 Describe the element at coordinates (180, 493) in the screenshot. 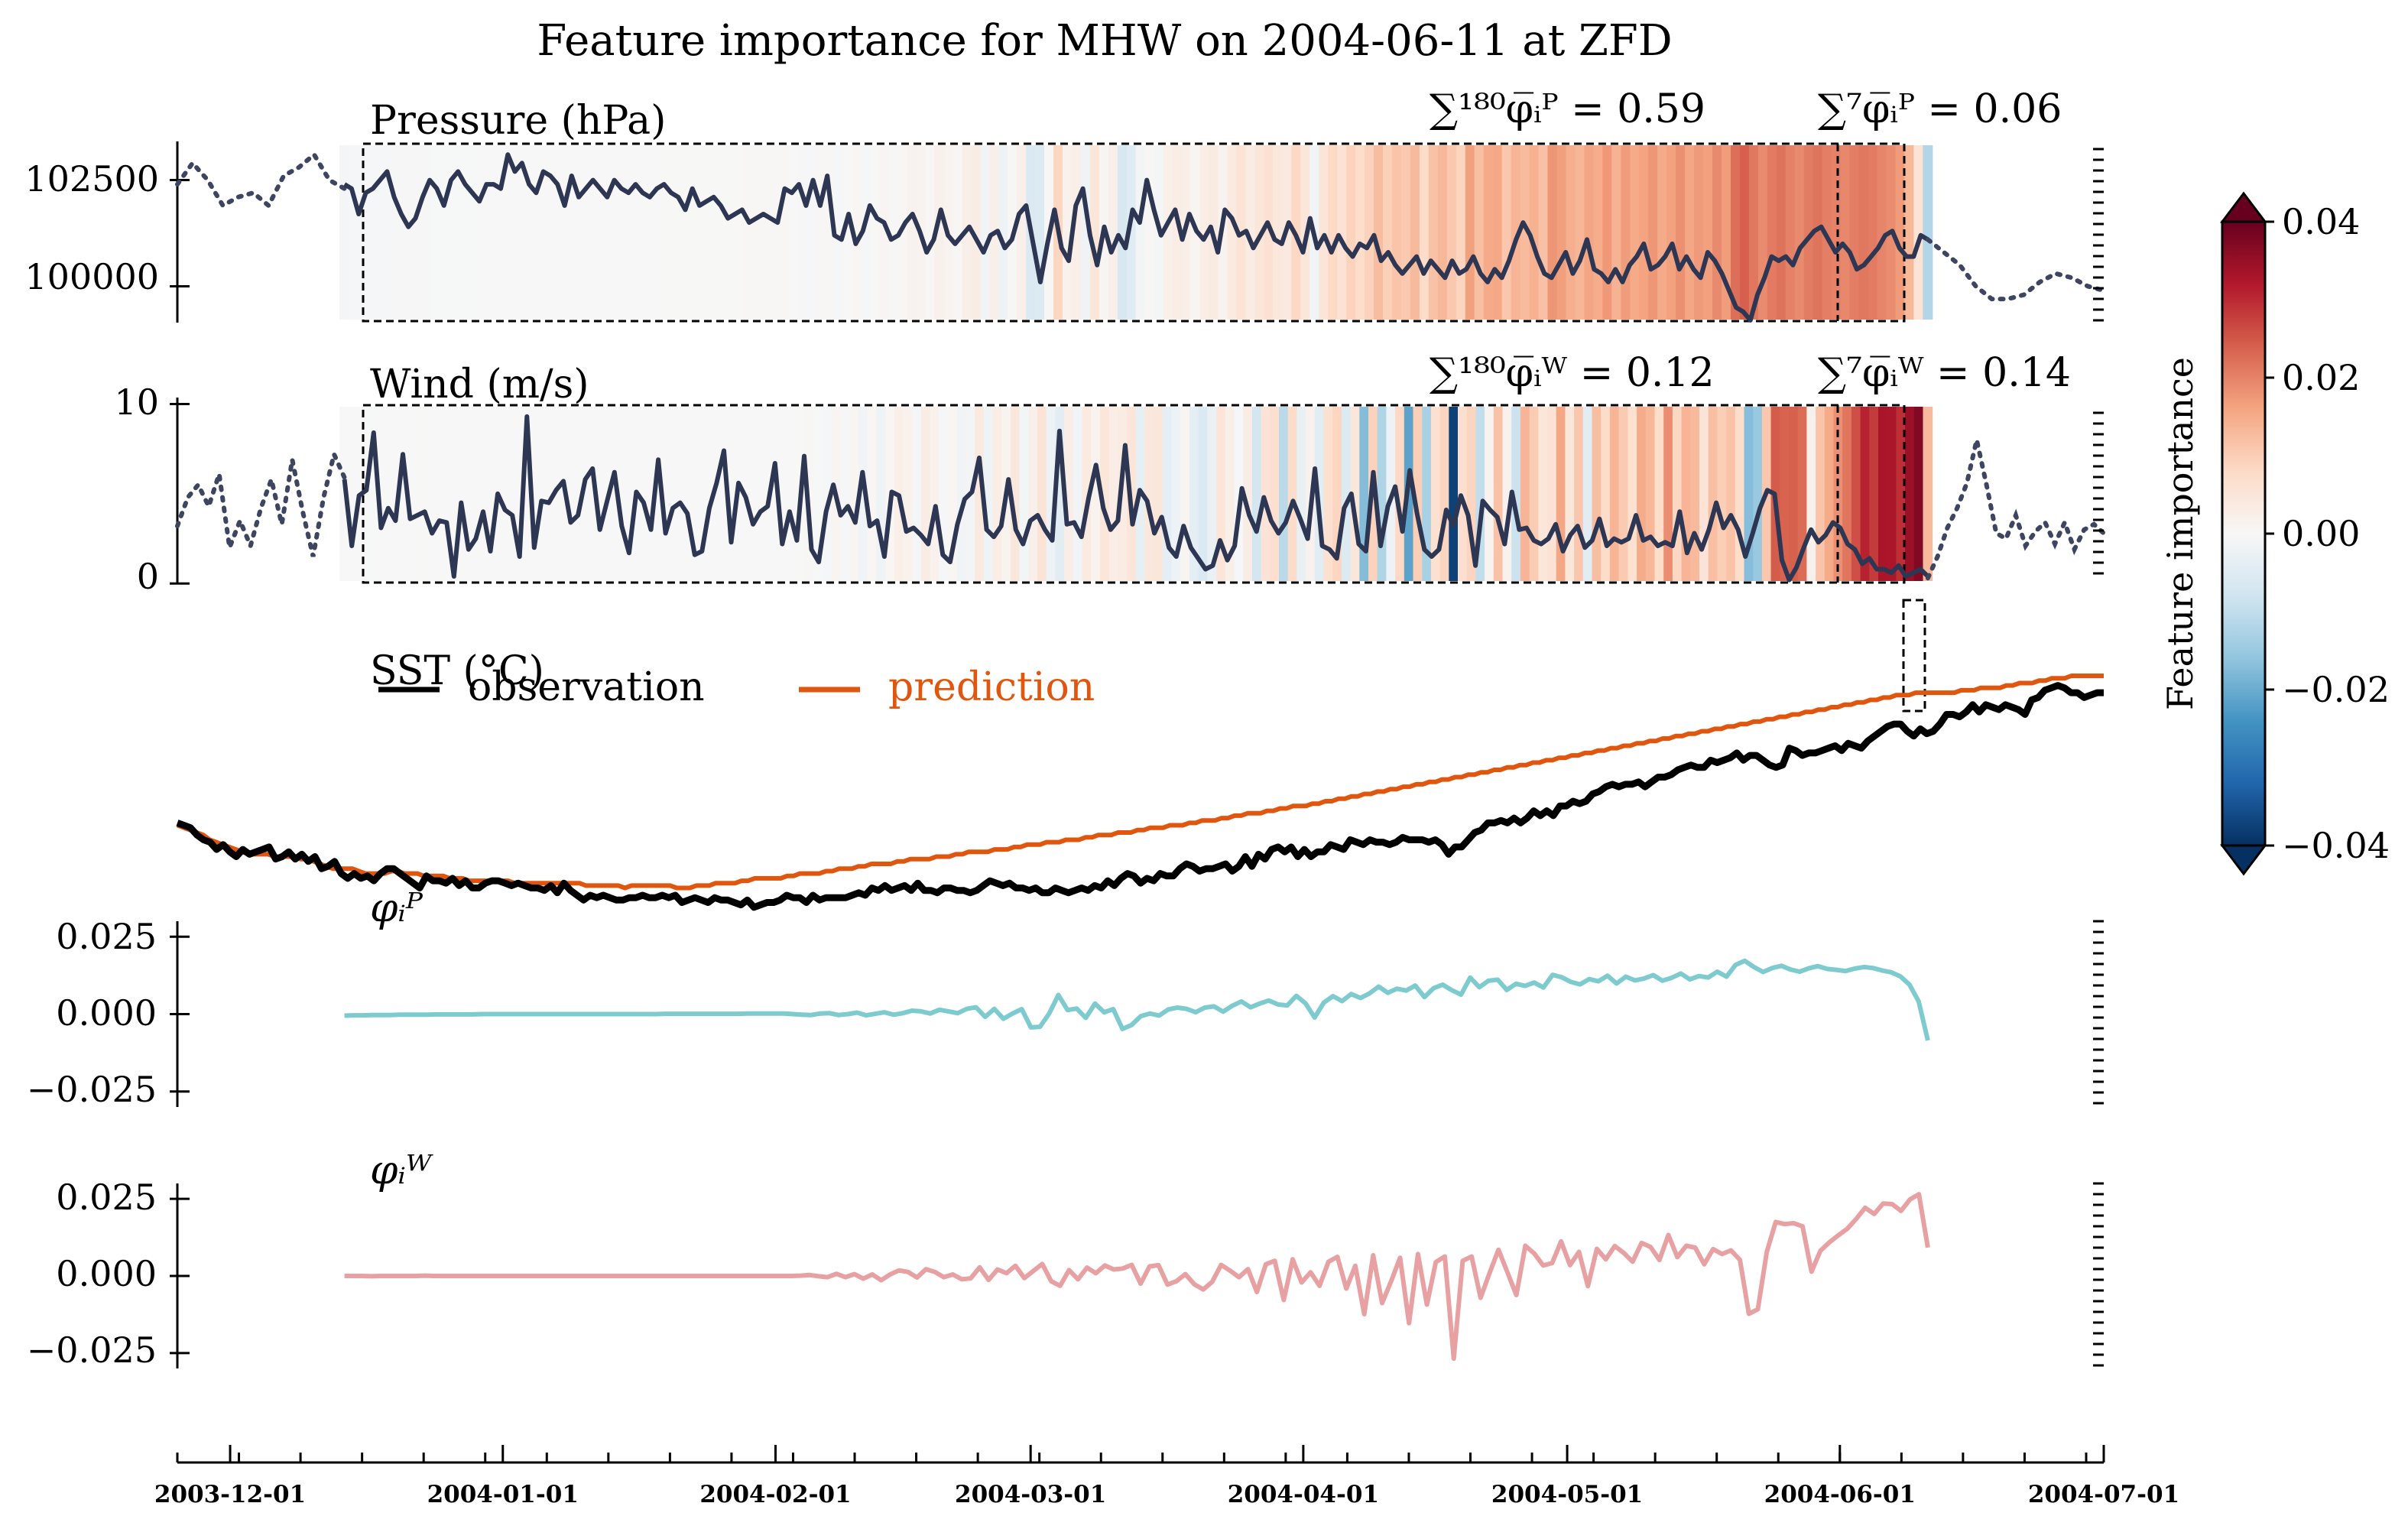

I see `wind-y-ticks` at that location.